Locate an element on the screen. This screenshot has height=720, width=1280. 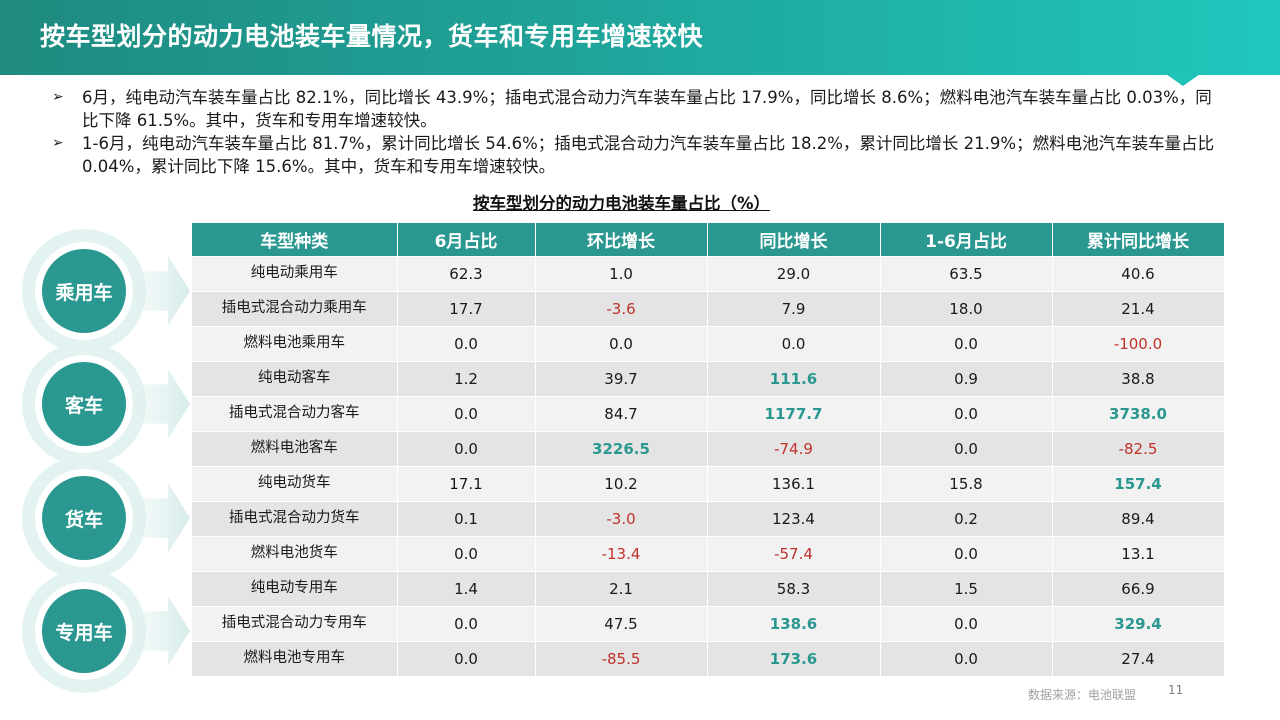
value-cell: 111.6 is located at coordinates (794, 379).